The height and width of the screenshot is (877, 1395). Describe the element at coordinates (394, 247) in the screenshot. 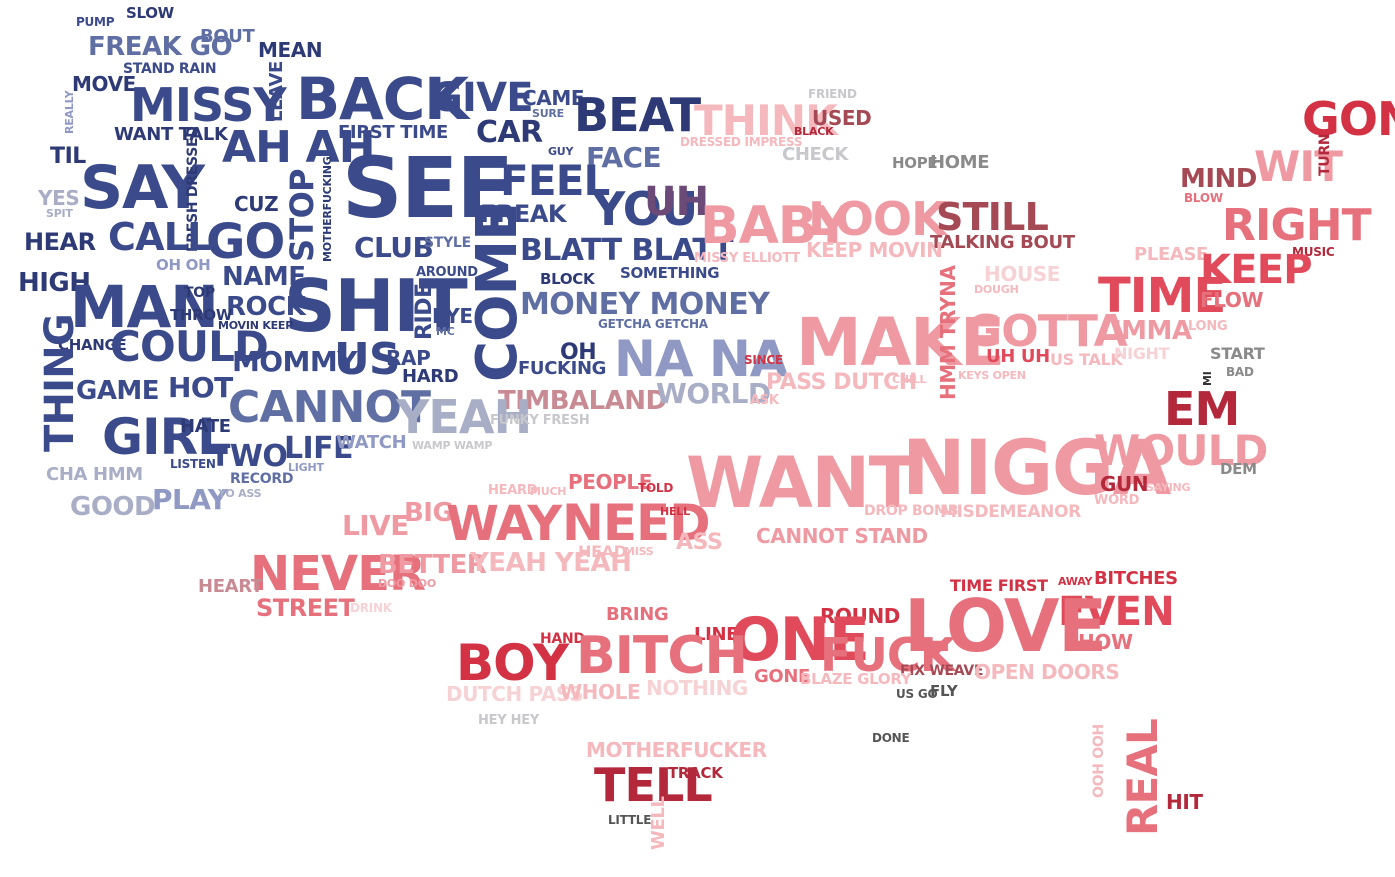

I see `word: CLUB` at that location.